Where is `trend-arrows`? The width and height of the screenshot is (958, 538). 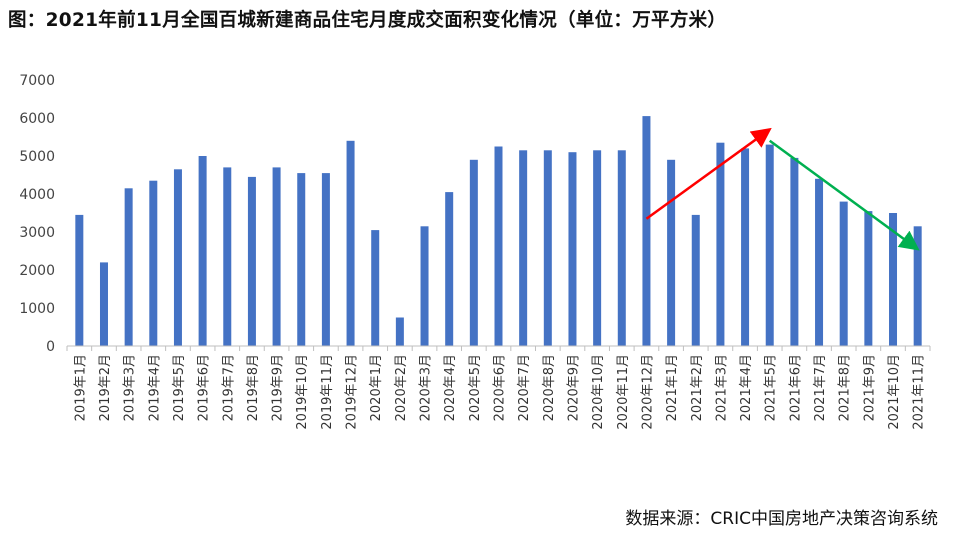 trend-arrows is located at coordinates (782, 189).